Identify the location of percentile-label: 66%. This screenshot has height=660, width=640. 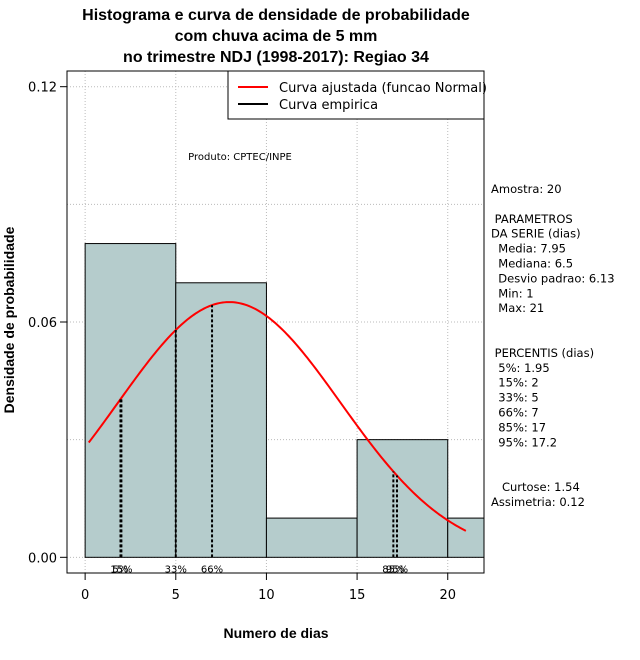
(212, 569).